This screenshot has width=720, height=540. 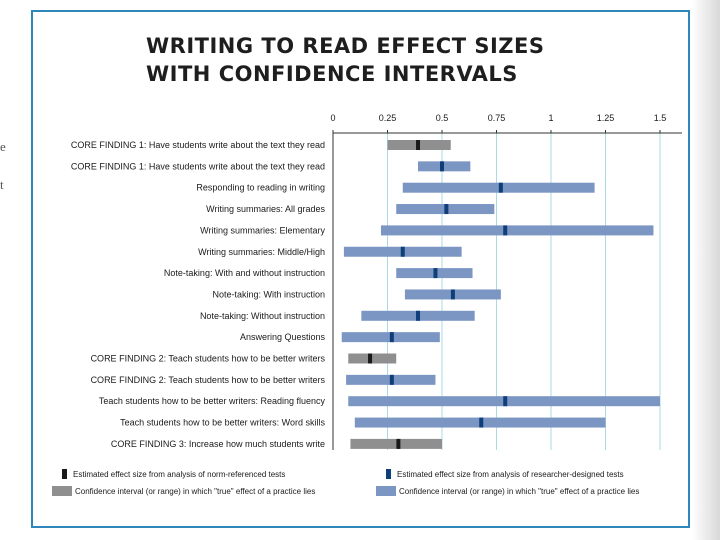 I want to click on x-tick-label: 1, so click(x=550, y=118).